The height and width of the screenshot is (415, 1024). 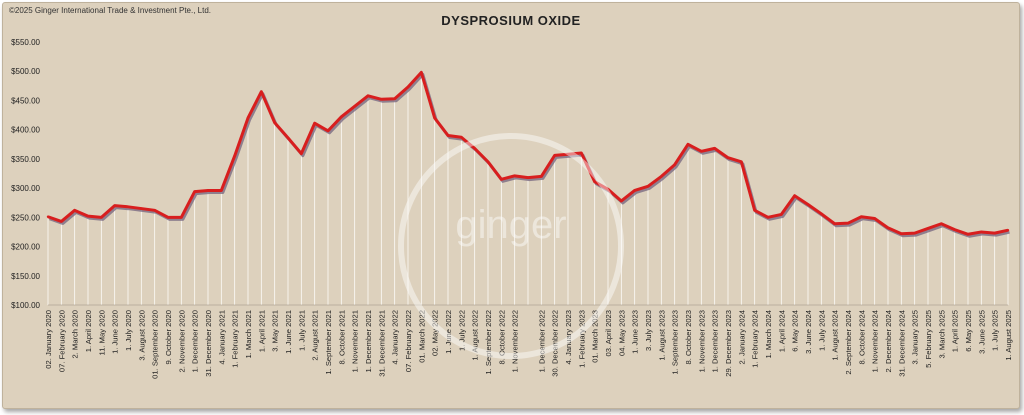 I want to click on x-tick-label: 31. December 2020, so click(x=208, y=343).